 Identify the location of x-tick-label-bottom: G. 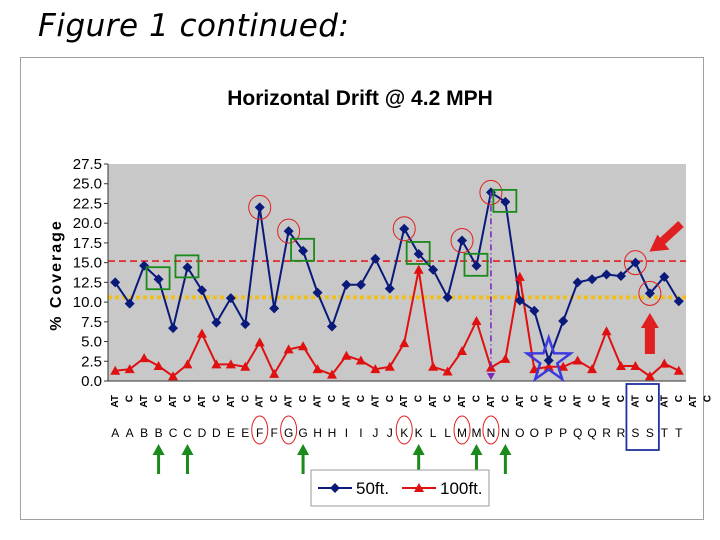
(288, 433).